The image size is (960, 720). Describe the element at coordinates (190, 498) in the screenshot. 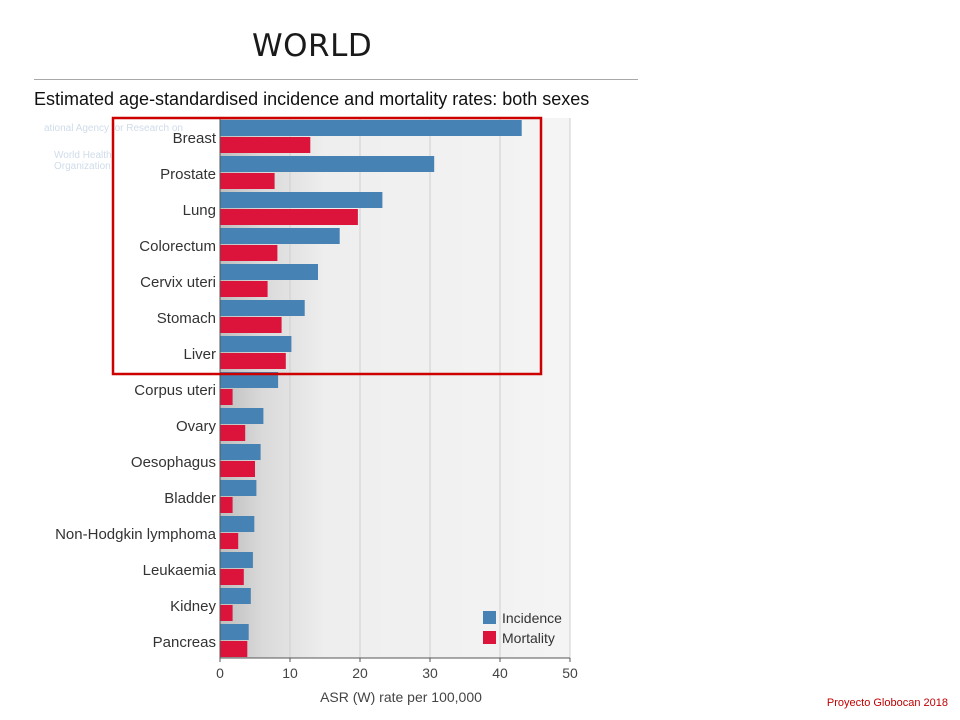

I see `category-label: Bladder` at that location.